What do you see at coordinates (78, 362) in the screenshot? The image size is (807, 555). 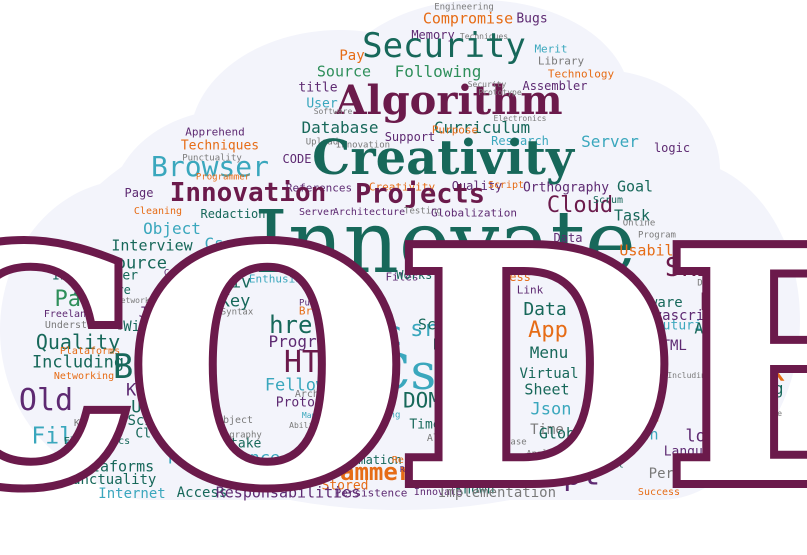 I see `word-including: Including` at bounding box center [78, 362].